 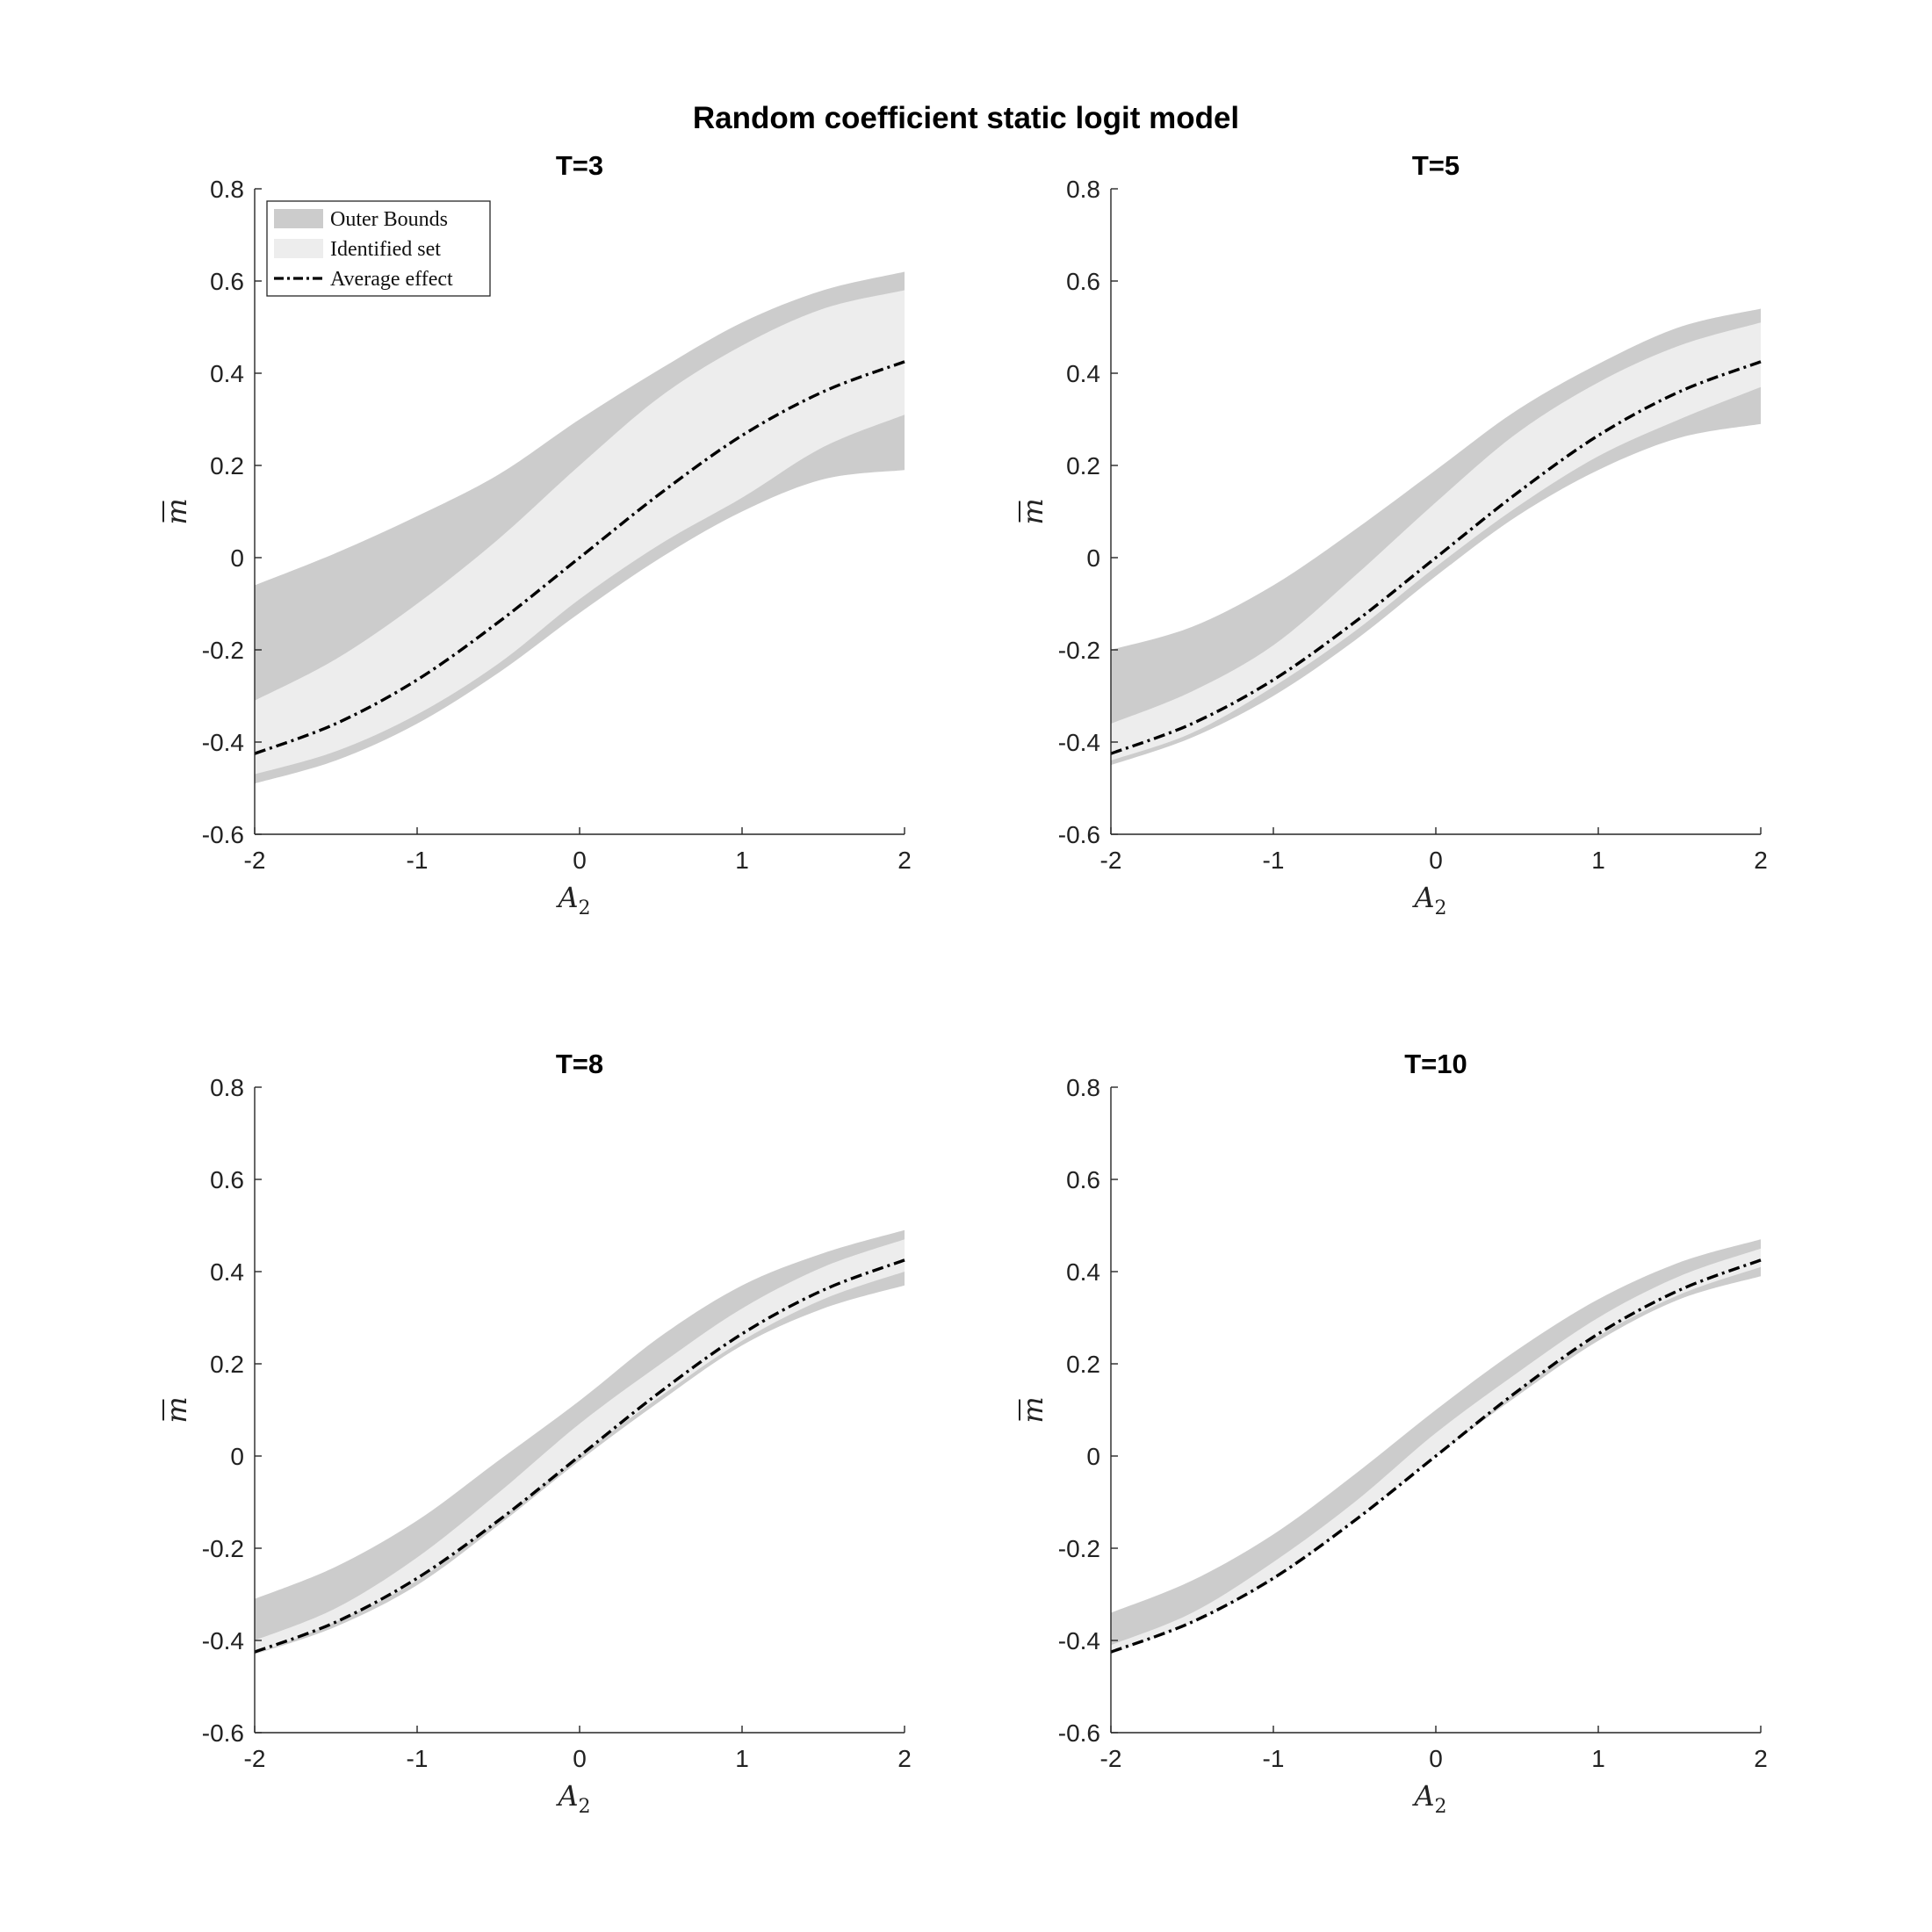 What do you see at coordinates (579, 1064) in the screenshot?
I see `panel-title: T=8` at bounding box center [579, 1064].